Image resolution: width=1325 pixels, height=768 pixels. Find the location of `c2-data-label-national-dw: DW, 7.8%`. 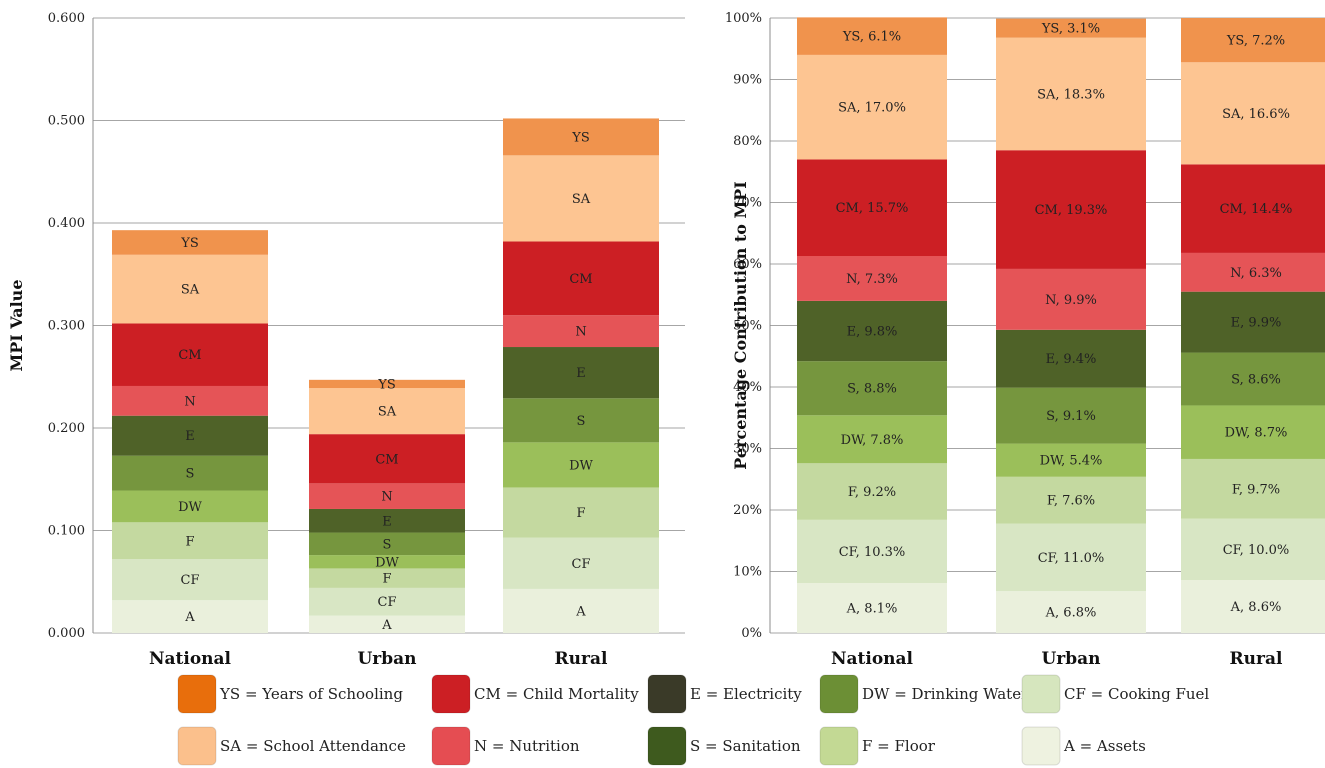

c2-data-label-national-dw: DW, 7.8% is located at coordinates (872, 440).